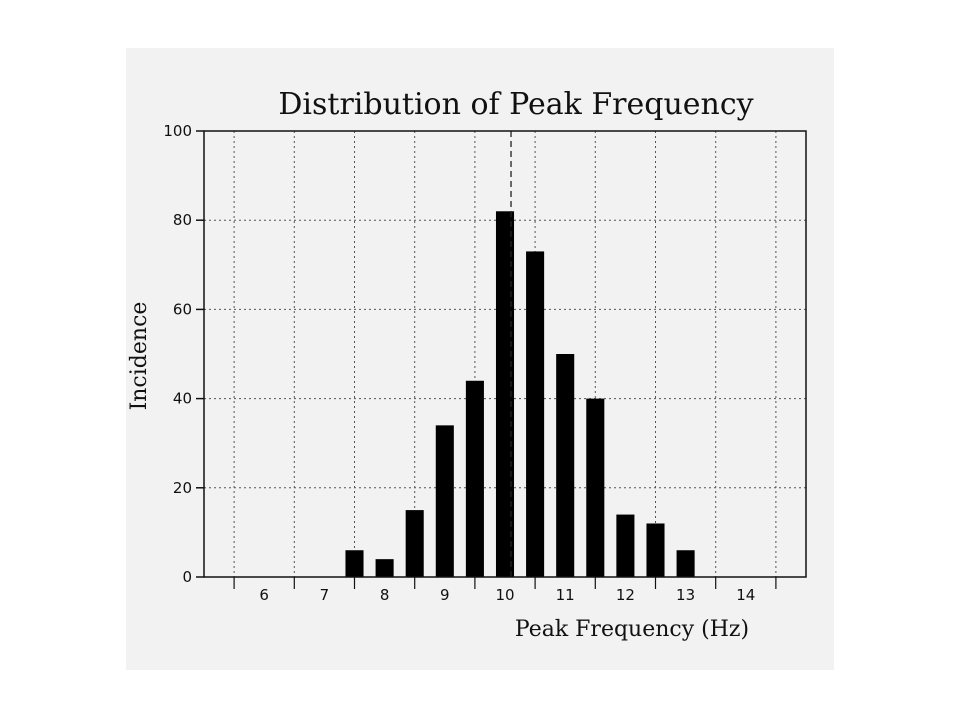  Describe the element at coordinates (182, 488) in the screenshot. I see `y-tick-label: 20` at that location.